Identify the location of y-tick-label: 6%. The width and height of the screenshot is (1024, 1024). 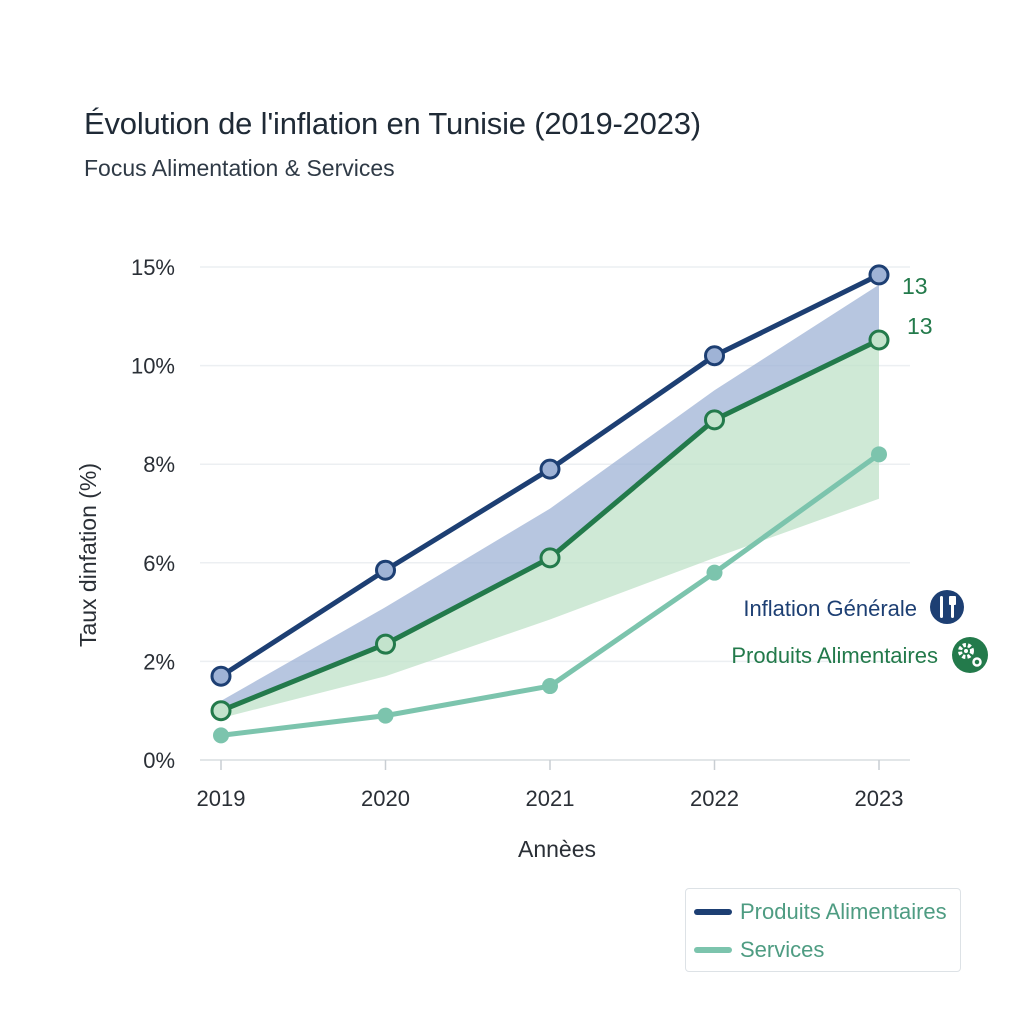
(159, 563).